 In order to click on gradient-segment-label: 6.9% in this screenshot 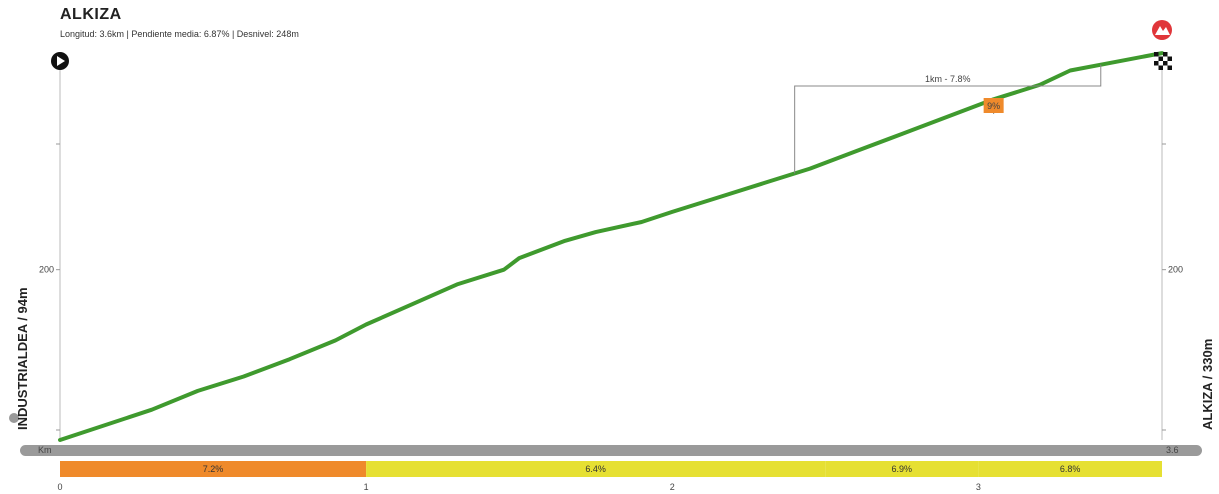, I will do `click(902, 469)`.